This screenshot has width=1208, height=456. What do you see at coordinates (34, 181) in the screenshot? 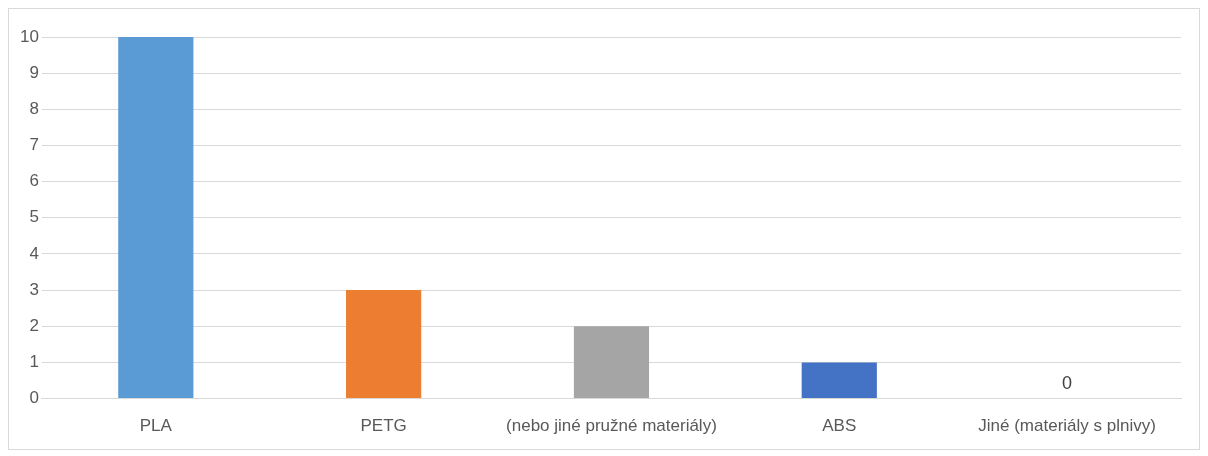
I see `y-tick-label: 6` at bounding box center [34, 181].